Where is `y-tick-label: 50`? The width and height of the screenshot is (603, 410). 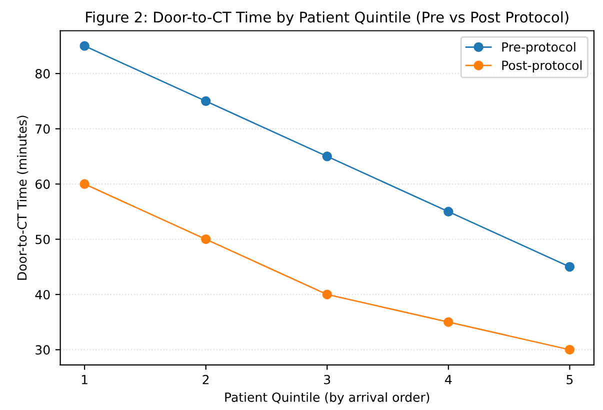
y-tick-label: 50 is located at coordinates (43, 239).